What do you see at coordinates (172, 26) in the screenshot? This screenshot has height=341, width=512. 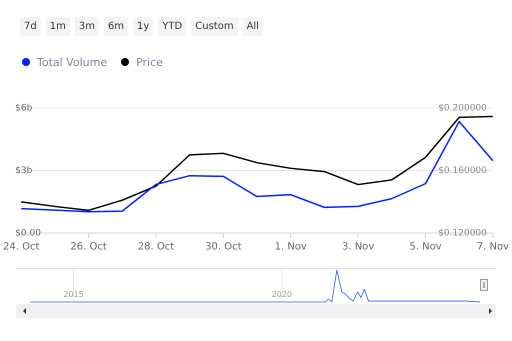 I see `text: YTD` at bounding box center [172, 26].